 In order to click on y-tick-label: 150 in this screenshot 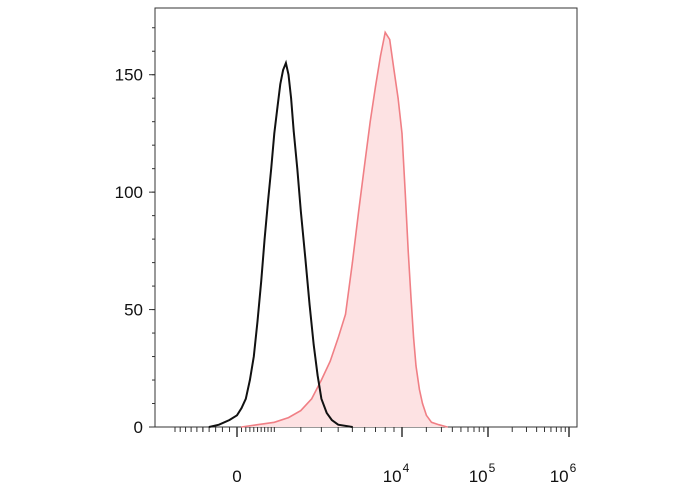, I will do `click(129, 75)`.